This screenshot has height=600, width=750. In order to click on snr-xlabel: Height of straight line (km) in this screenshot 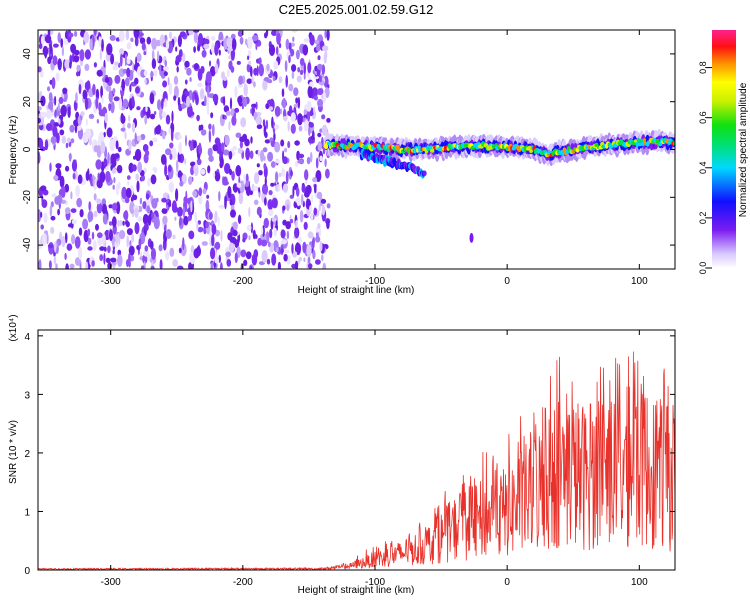, I will do `click(356, 590)`.